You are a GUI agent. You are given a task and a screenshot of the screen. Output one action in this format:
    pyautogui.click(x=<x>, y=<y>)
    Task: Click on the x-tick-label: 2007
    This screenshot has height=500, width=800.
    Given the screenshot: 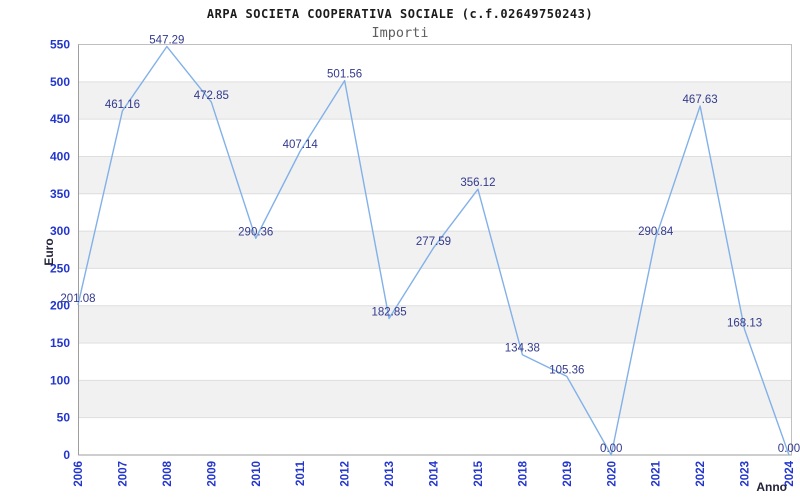 What is the action you would take?
    pyautogui.click(x=123, y=474)
    